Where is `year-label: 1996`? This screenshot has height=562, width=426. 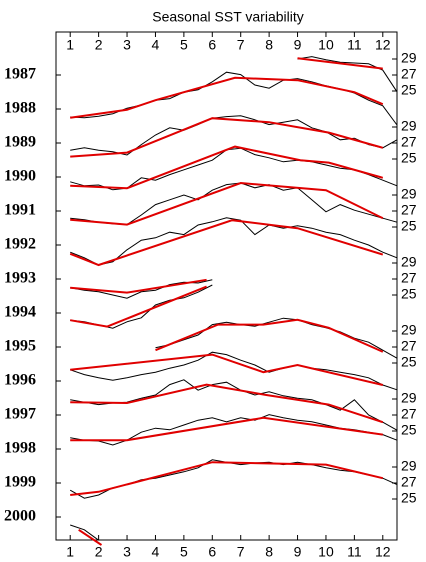
year-label: 1996 is located at coordinates (20, 380).